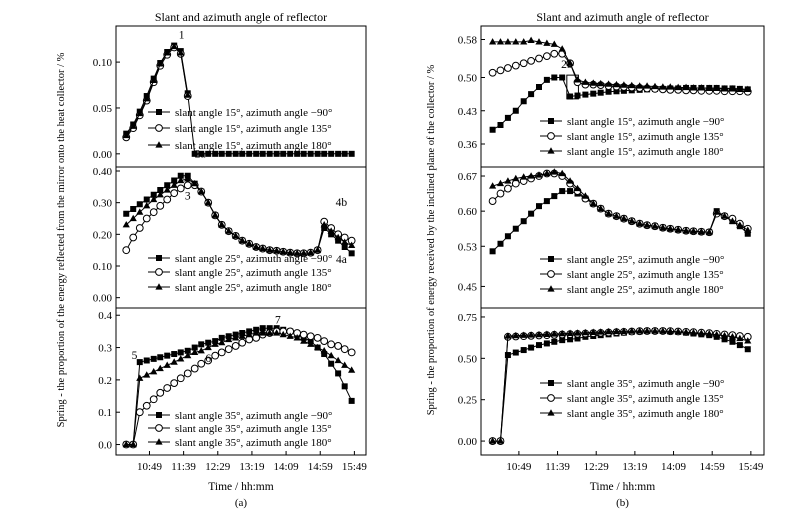  I want to click on x-tick-label: 14:09, so click(674, 467).